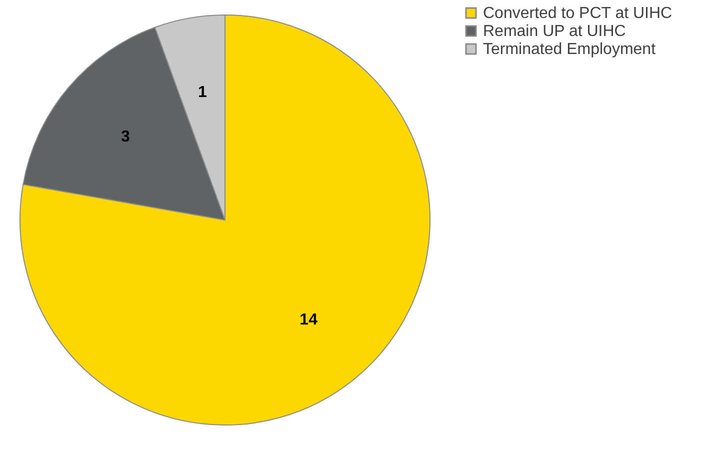 The image size is (717, 455). Describe the element at coordinates (125, 137) in the screenshot. I see `data-label: 3` at that location.